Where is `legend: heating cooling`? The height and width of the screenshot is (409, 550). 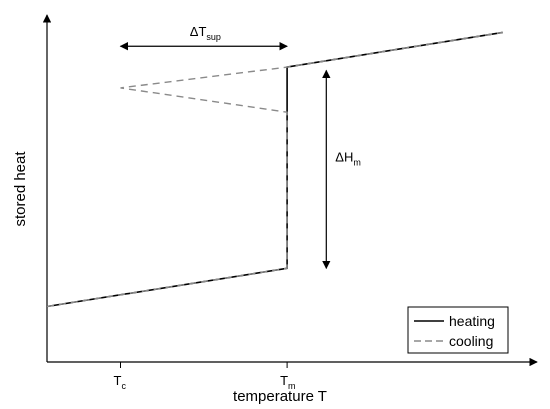
legend: heating cooling is located at coordinates (458, 330).